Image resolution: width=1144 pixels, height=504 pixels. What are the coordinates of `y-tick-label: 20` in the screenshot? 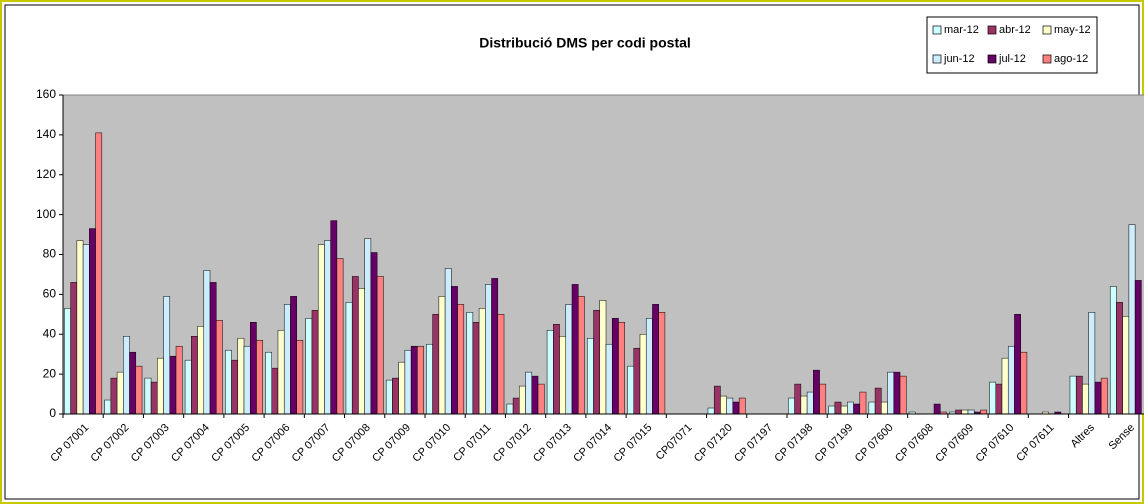 It's located at (50, 373).